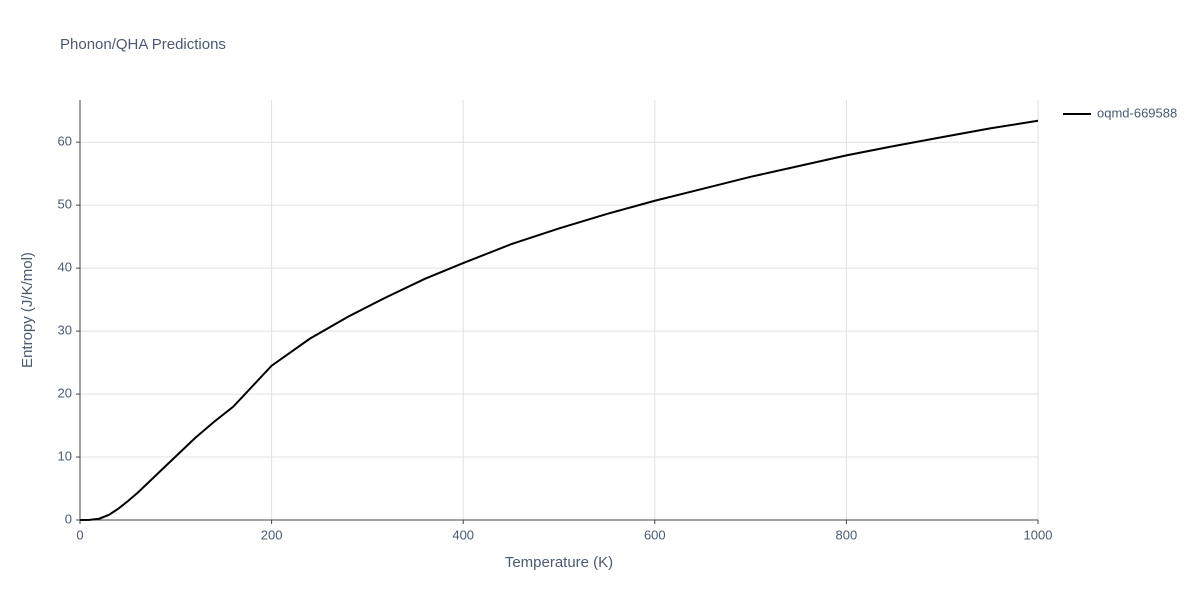  Describe the element at coordinates (68, 518) in the screenshot. I see `y-tick-label: 0` at that location.